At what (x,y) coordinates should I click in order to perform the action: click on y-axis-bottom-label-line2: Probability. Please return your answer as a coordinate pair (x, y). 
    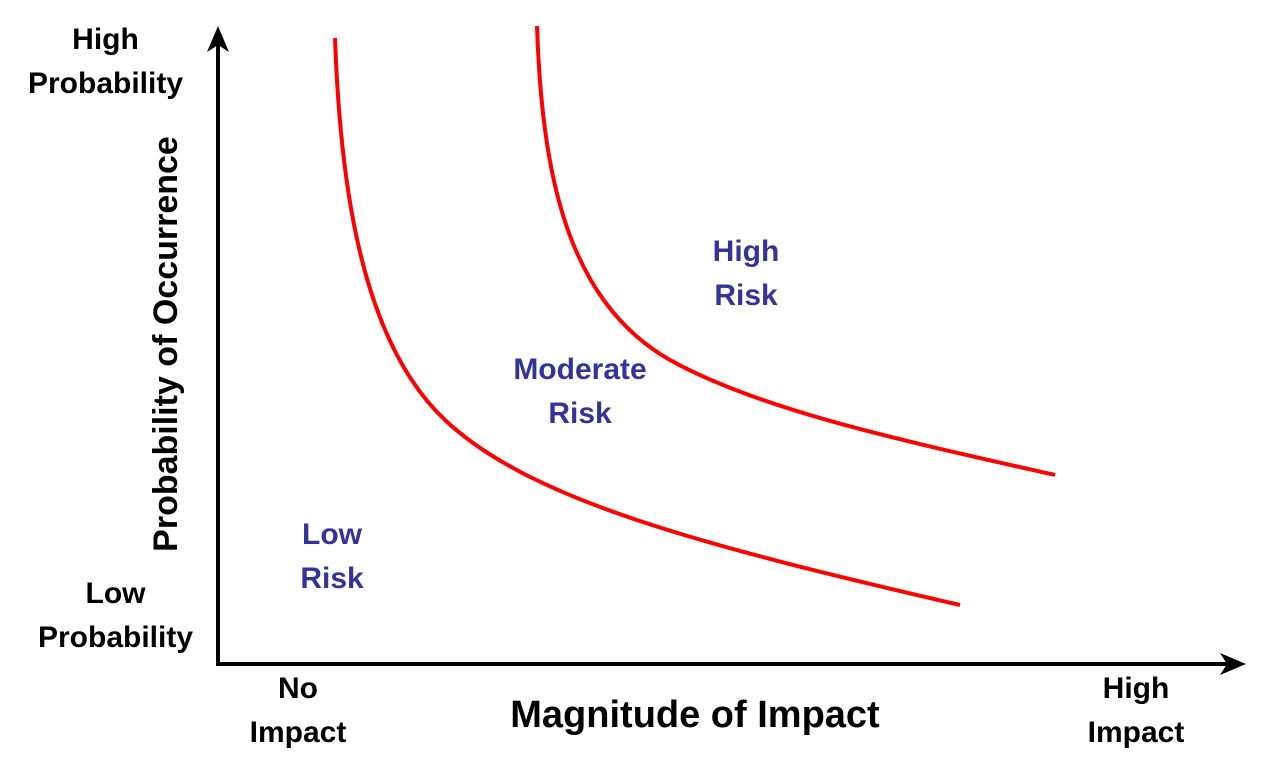
    Looking at the image, I should click on (115, 637).